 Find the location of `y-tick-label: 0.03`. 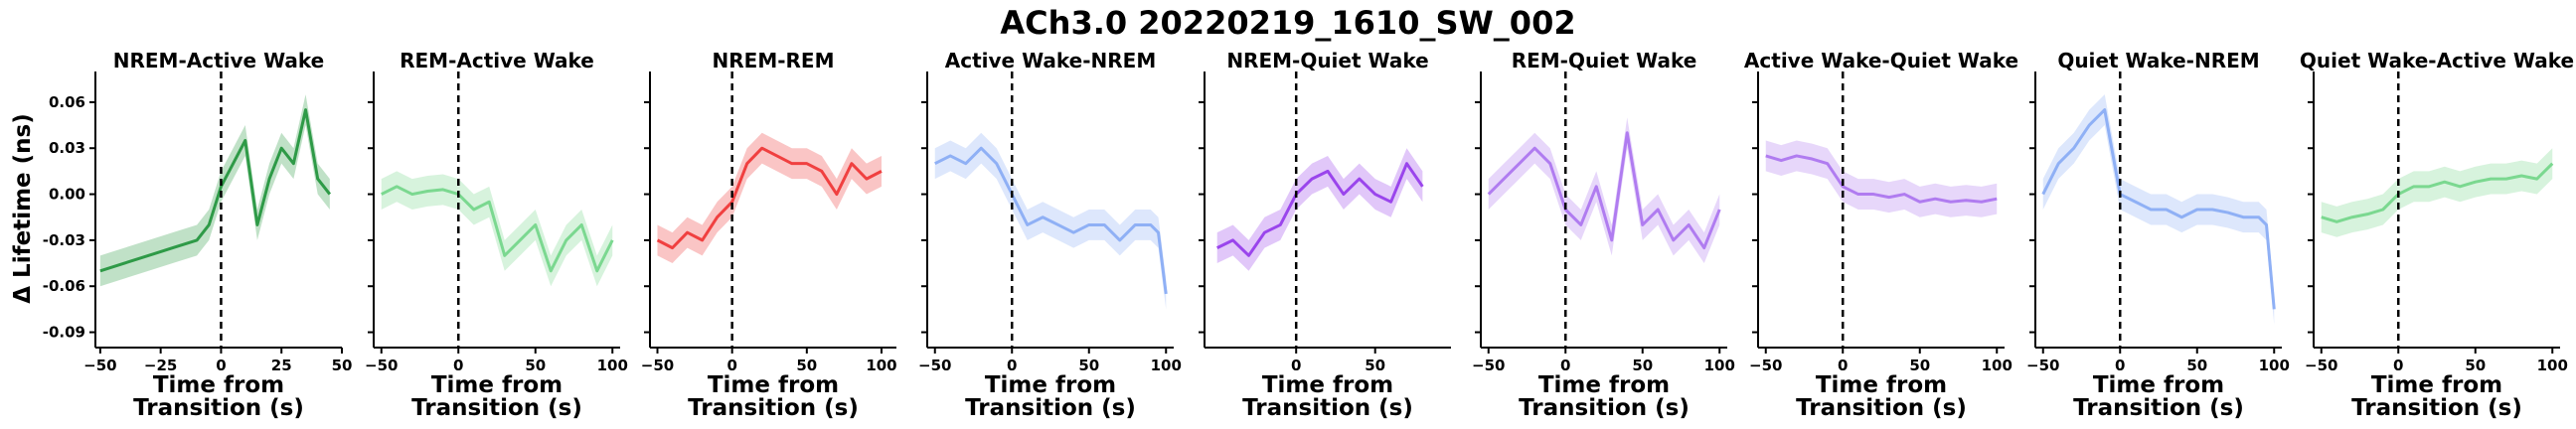

y-tick-label: 0.03 is located at coordinates (67, 148).